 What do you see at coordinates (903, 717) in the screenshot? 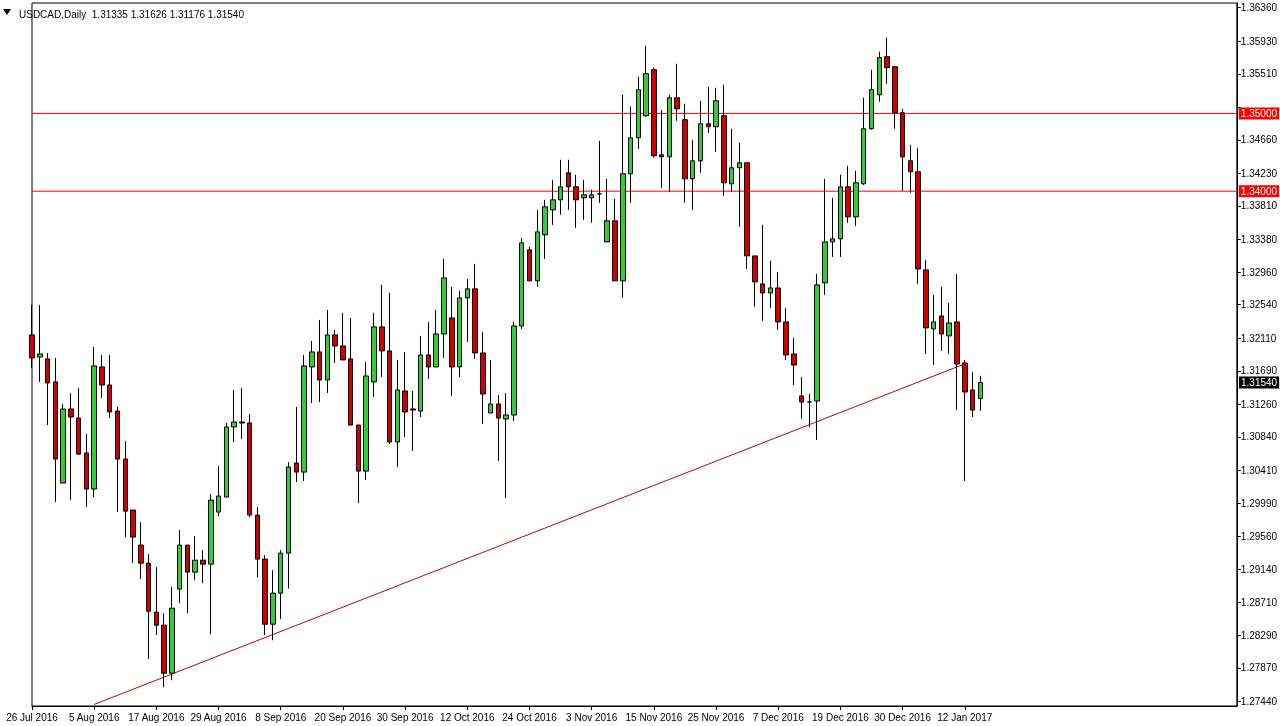
I see `x-tick-label: 30 Dec 2016` at bounding box center [903, 717].